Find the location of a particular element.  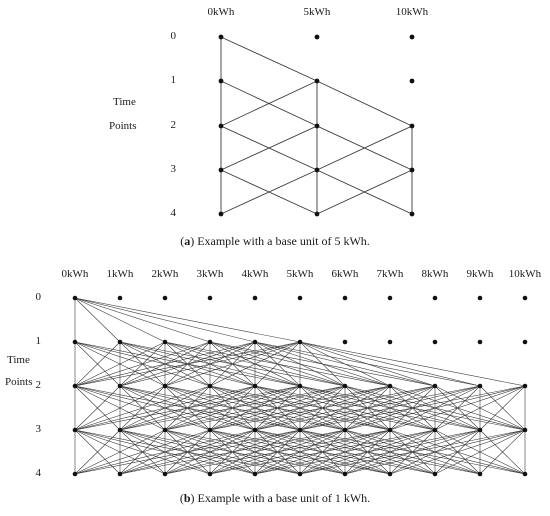

energy-level-label: 8kWh is located at coordinates (435, 274).